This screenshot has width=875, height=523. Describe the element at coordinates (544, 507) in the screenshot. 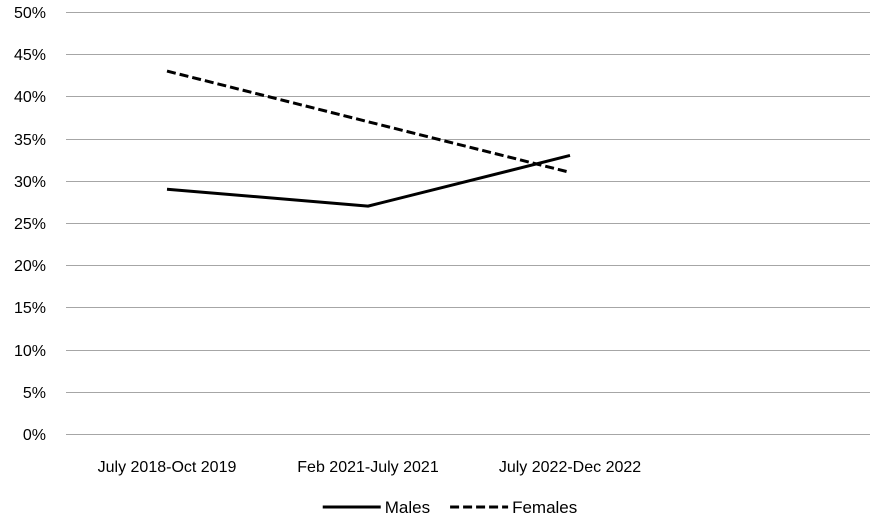

I see `legend-label-females: Females` at that location.